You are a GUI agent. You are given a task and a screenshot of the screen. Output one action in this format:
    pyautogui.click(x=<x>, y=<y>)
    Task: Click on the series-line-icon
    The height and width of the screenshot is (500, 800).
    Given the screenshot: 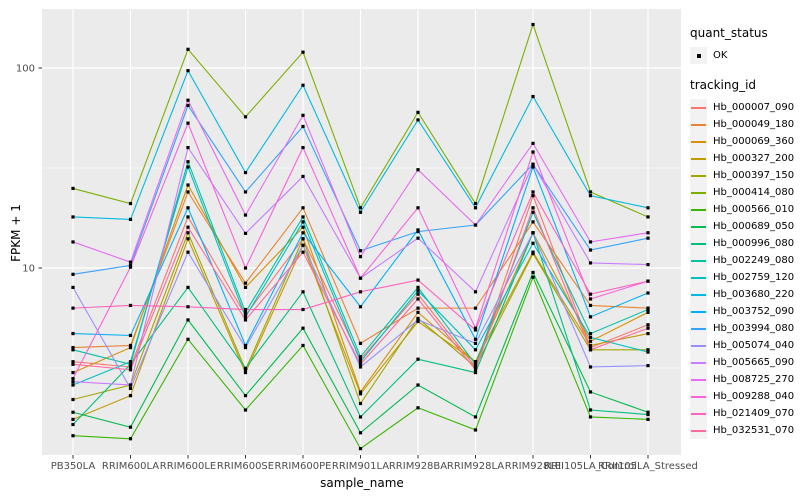 What is the action you would take?
    pyautogui.click(x=698, y=176)
    